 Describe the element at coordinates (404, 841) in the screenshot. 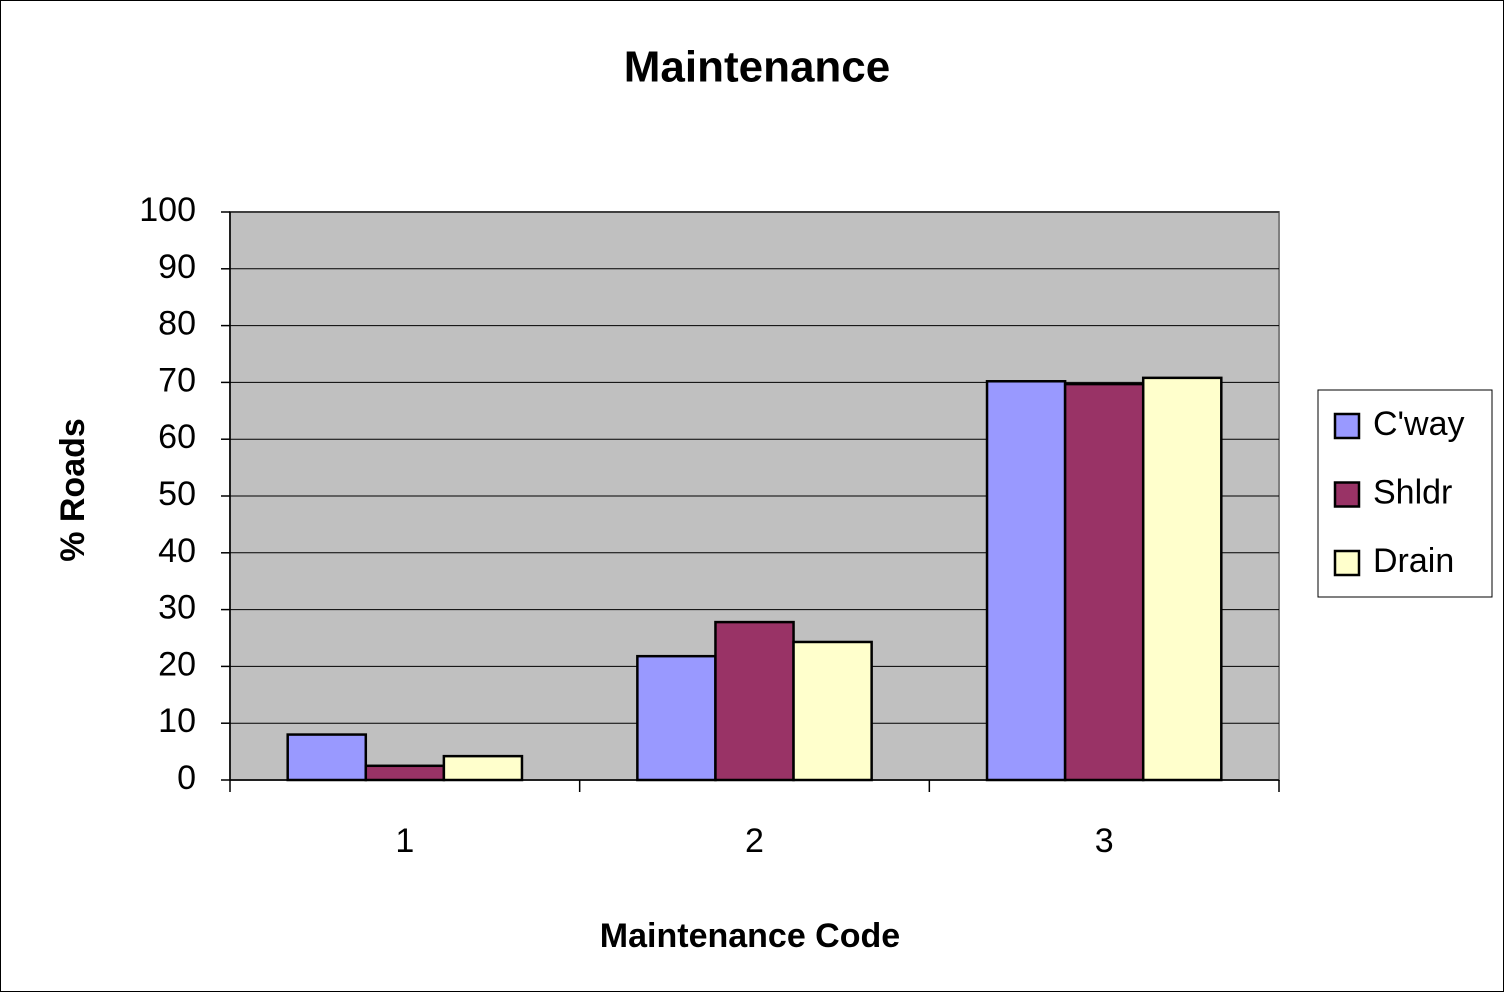

I see `x-tick-label: 1` at that location.